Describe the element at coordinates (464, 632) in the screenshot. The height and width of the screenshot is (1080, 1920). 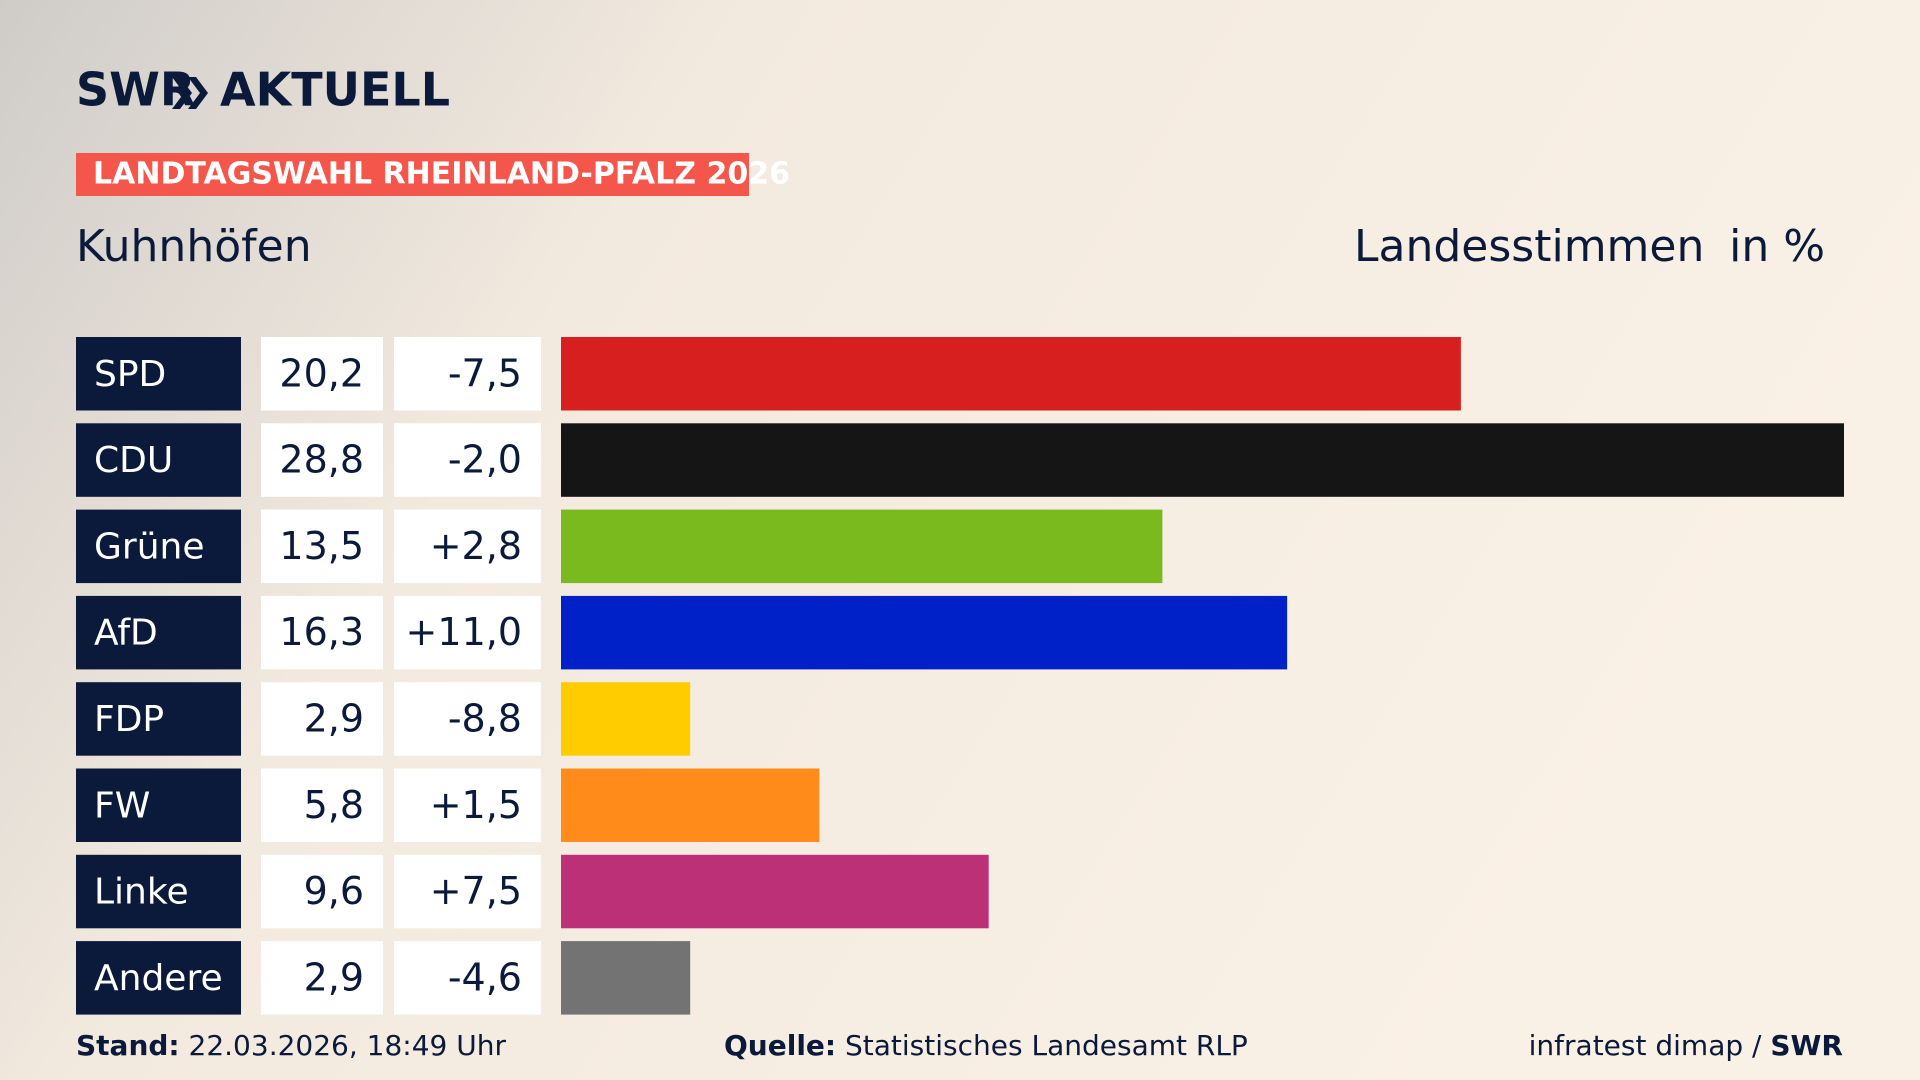
I see `change-label: +11,0` at that location.